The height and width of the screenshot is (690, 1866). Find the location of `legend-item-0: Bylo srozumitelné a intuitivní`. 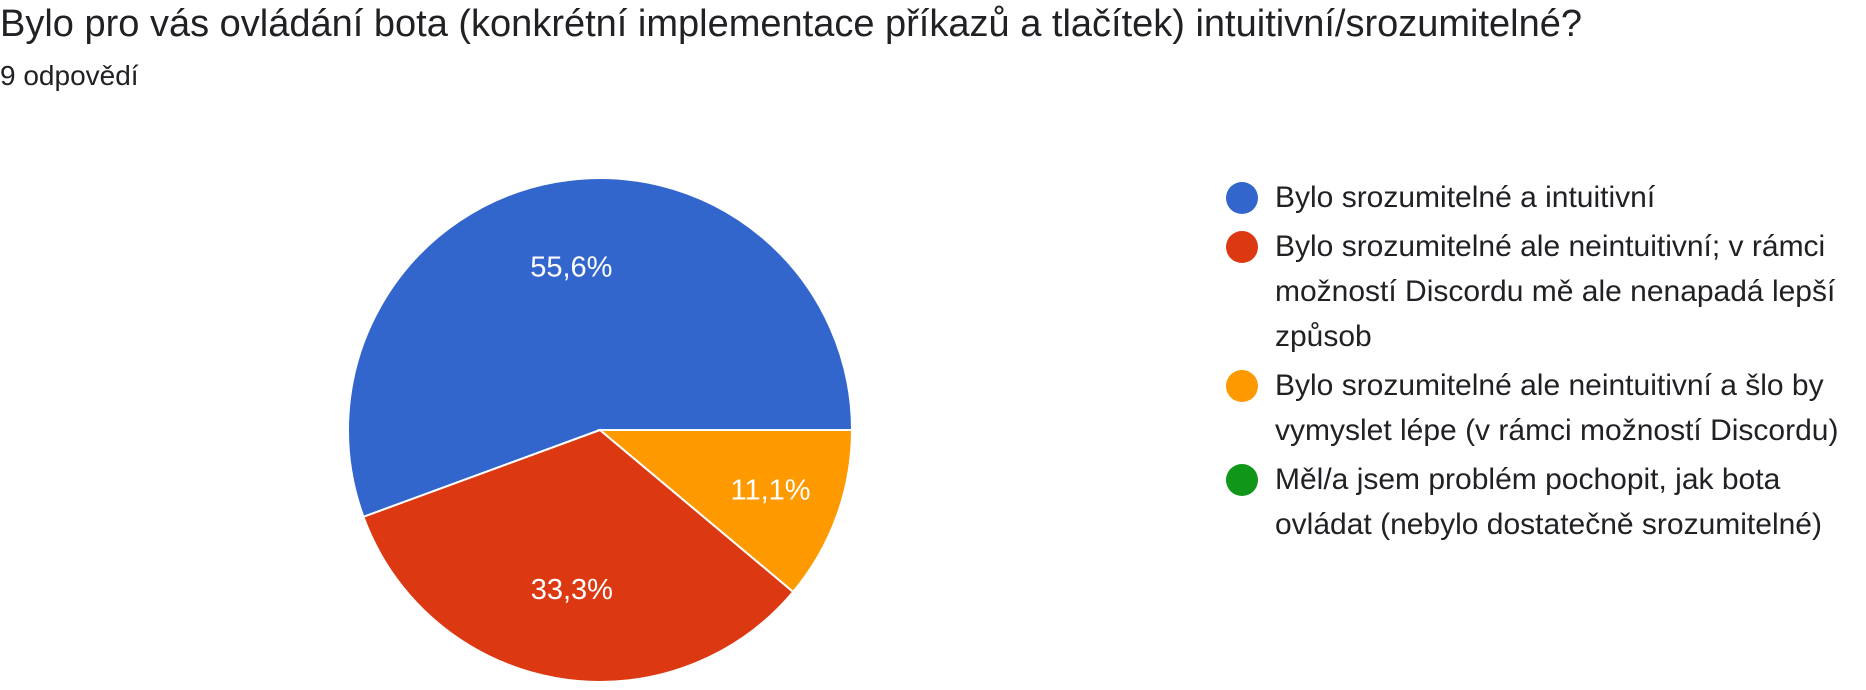

legend-item-0: Bylo srozumitelné a intuitivní is located at coordinates (1545, 197).